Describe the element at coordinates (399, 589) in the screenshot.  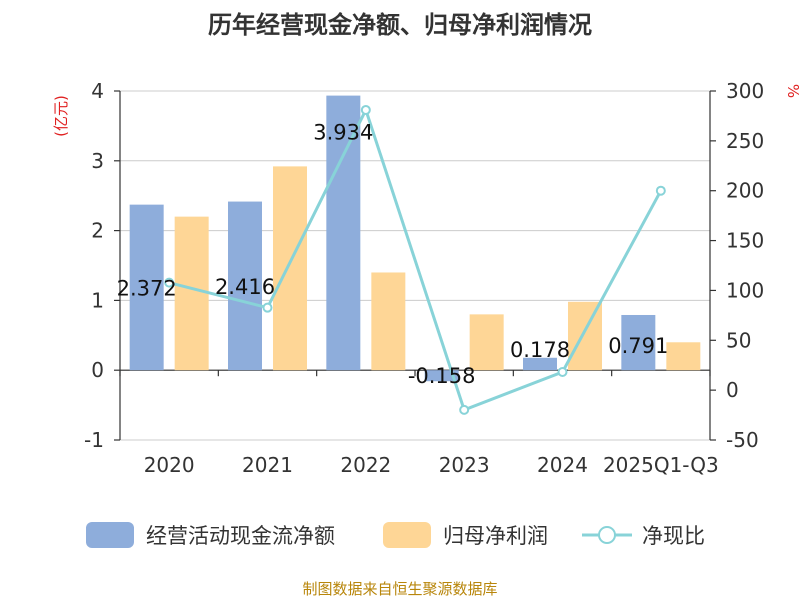
I see `source-note: 制图数据来自恒生聚源数据库` at that location.